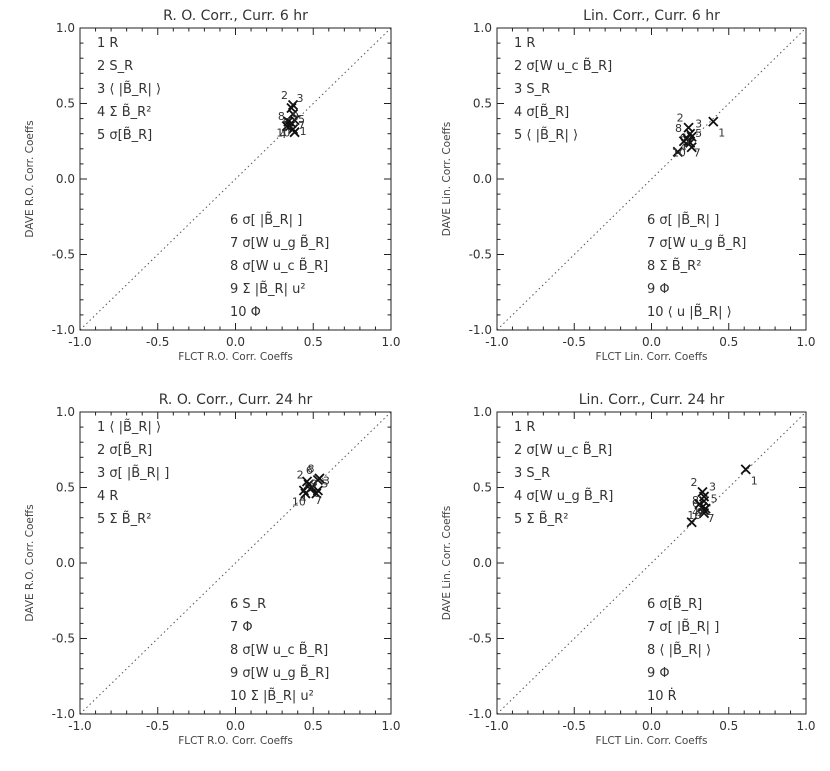 The width and height of the screenshot is (830, 771). Describe the element at coordinates (30, 178) in the screenshot. I see `y-axis-label: DAVE R.O. Corr. Coeffs` at that location.